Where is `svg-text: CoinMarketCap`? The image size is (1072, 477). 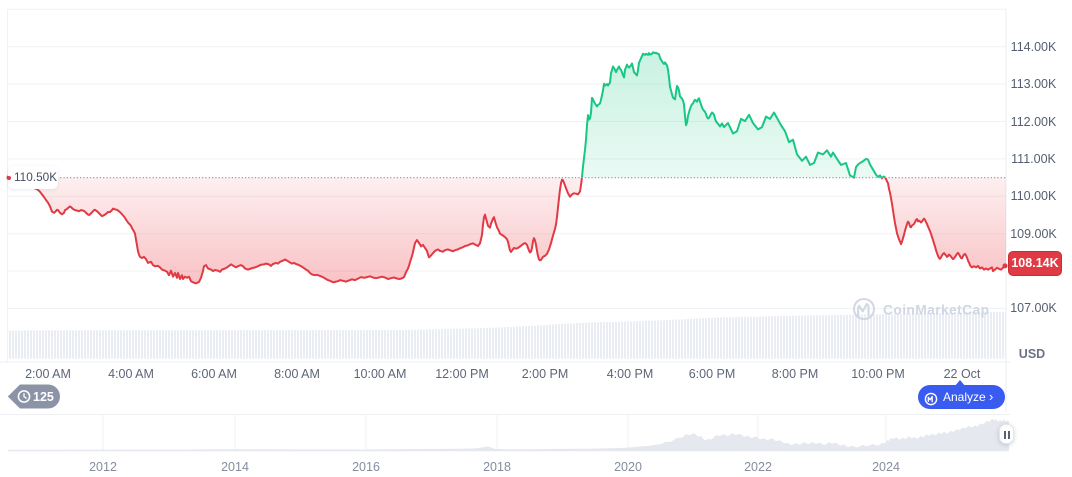 svg-text: CoinMarketCap is located at coordinates (936, 310).